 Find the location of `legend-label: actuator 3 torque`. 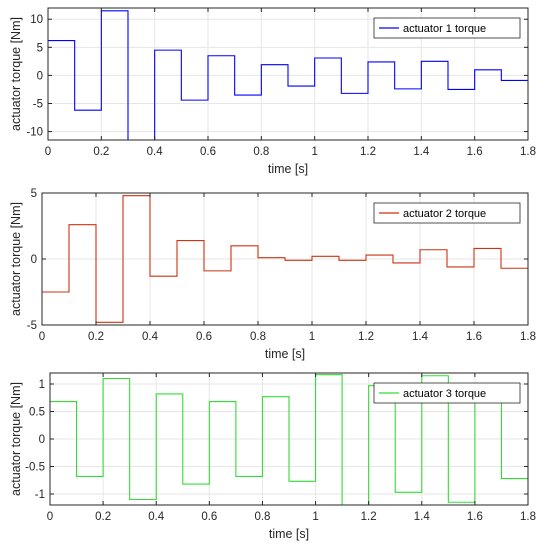

legend-label: actuator 3 torque is located at coordinates (444, 394).